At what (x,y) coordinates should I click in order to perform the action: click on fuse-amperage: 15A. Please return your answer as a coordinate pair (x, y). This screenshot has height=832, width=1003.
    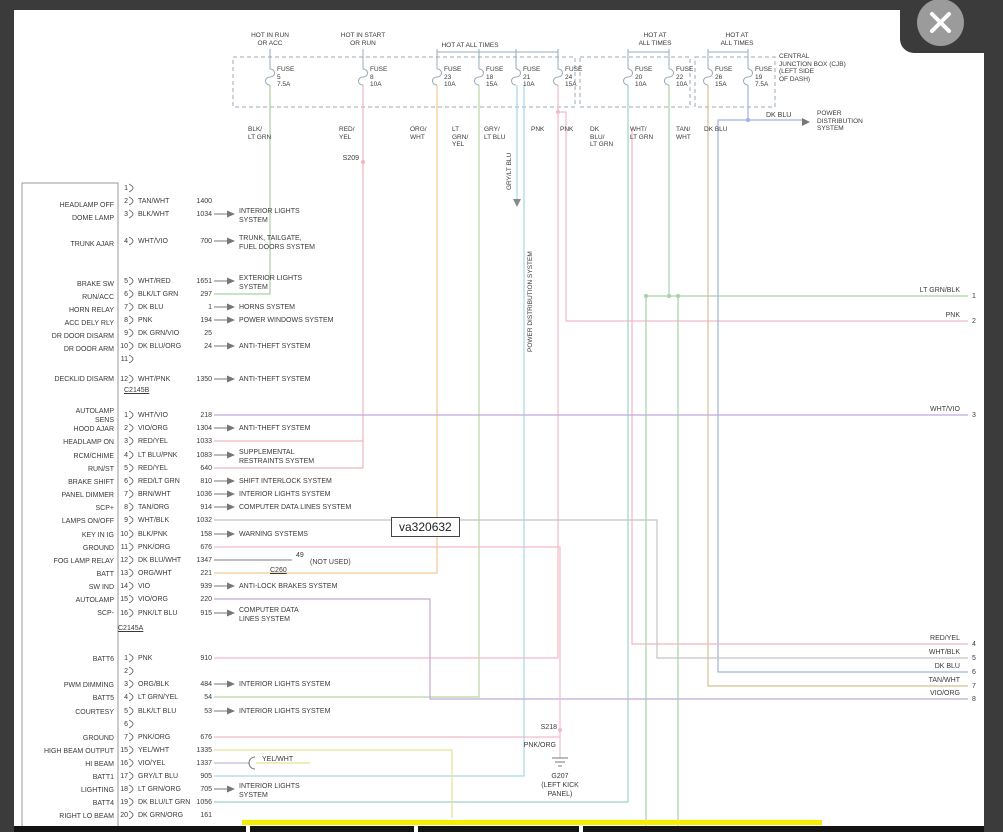
    Looking at the image, I should click on (571, 84).